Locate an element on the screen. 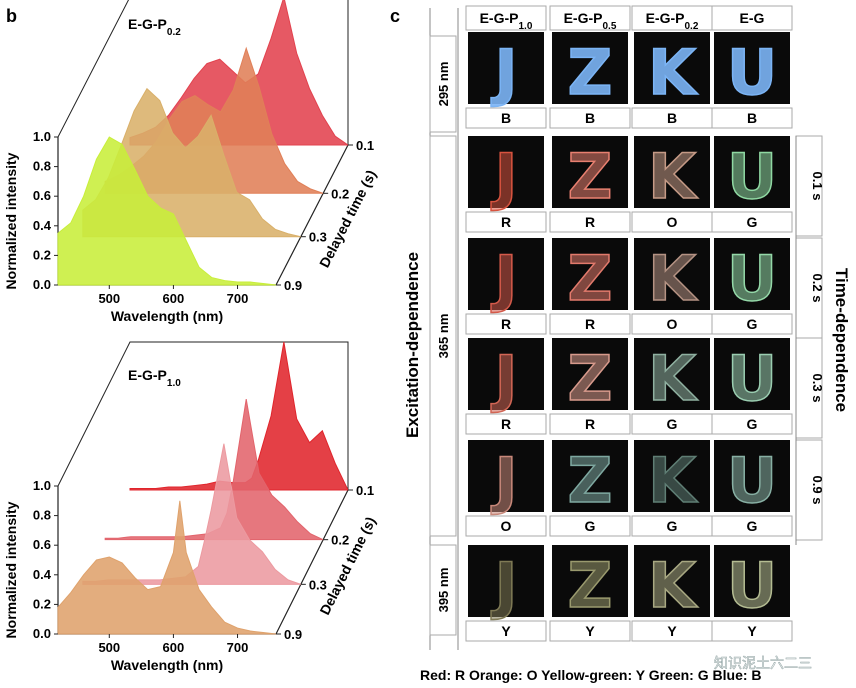 The width and height of the screenshot is (856, 688). z-axis-line is located at coordinates (312, 562).